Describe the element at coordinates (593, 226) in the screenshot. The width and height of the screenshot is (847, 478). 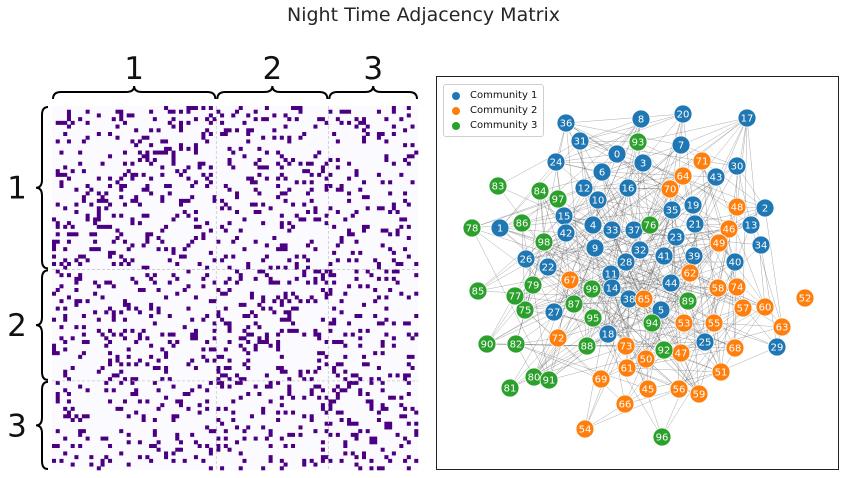
I see `node-label: 4` at that location.